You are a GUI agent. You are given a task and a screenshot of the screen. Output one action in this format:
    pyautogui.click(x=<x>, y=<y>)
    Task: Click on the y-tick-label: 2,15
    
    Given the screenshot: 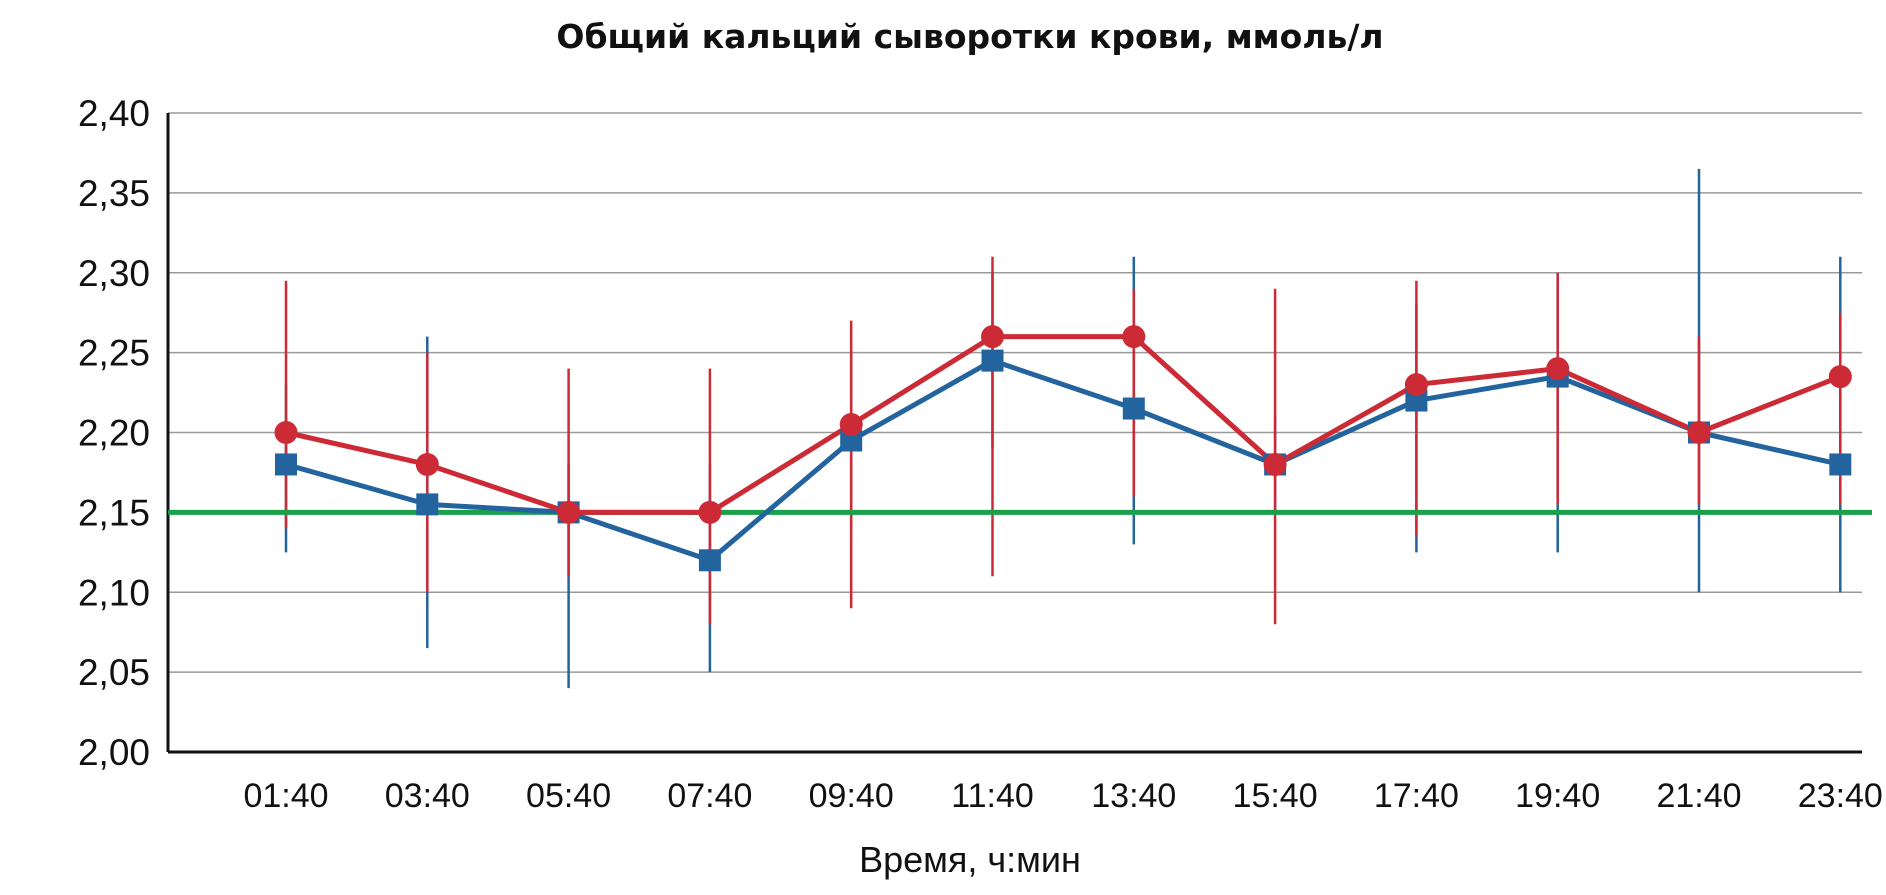 What is the action you would take?
    pyautogui.click(x=114, y=512)
    